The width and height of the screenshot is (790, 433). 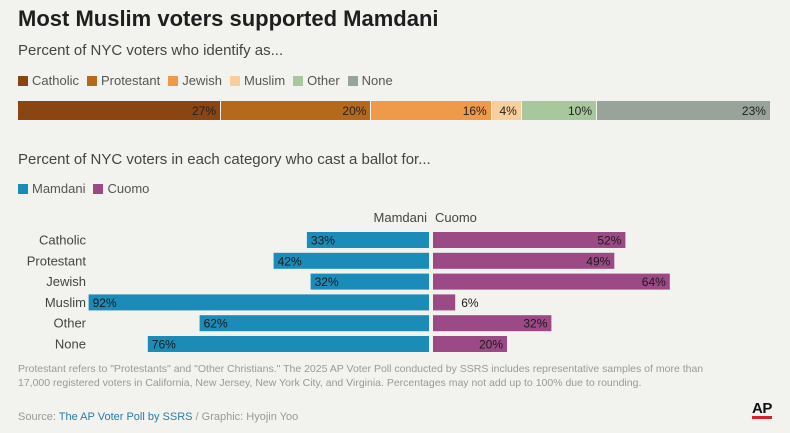 What do you see at coordinates (59, 188) in the screenshot?
I see `vote-legend-label: Mamdani` at bounding box center [59, 188].